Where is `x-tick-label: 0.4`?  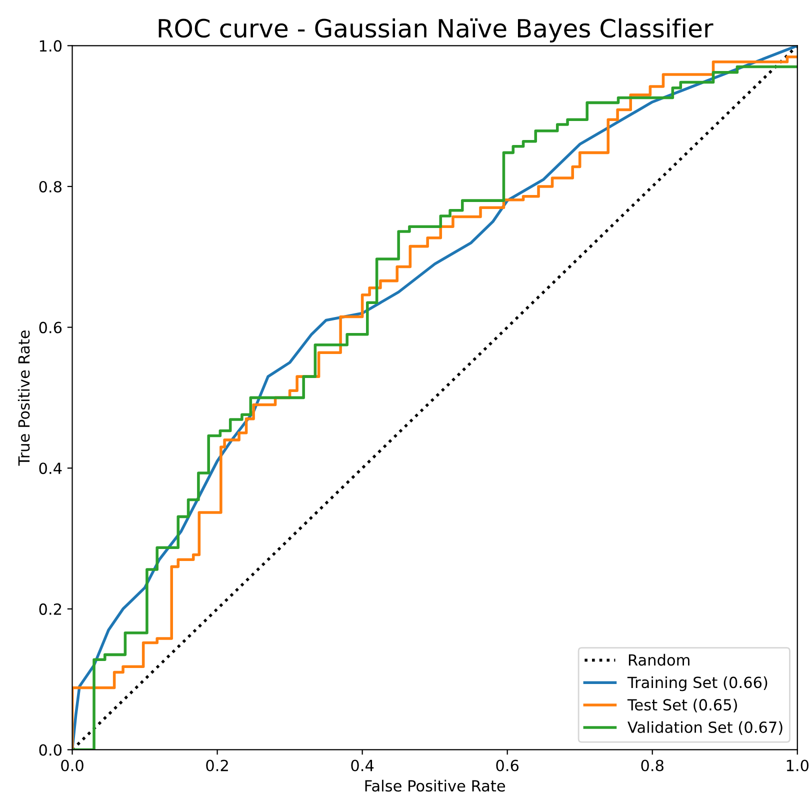 x-tick-label: 0.4 is located at coordinates (362, 766).